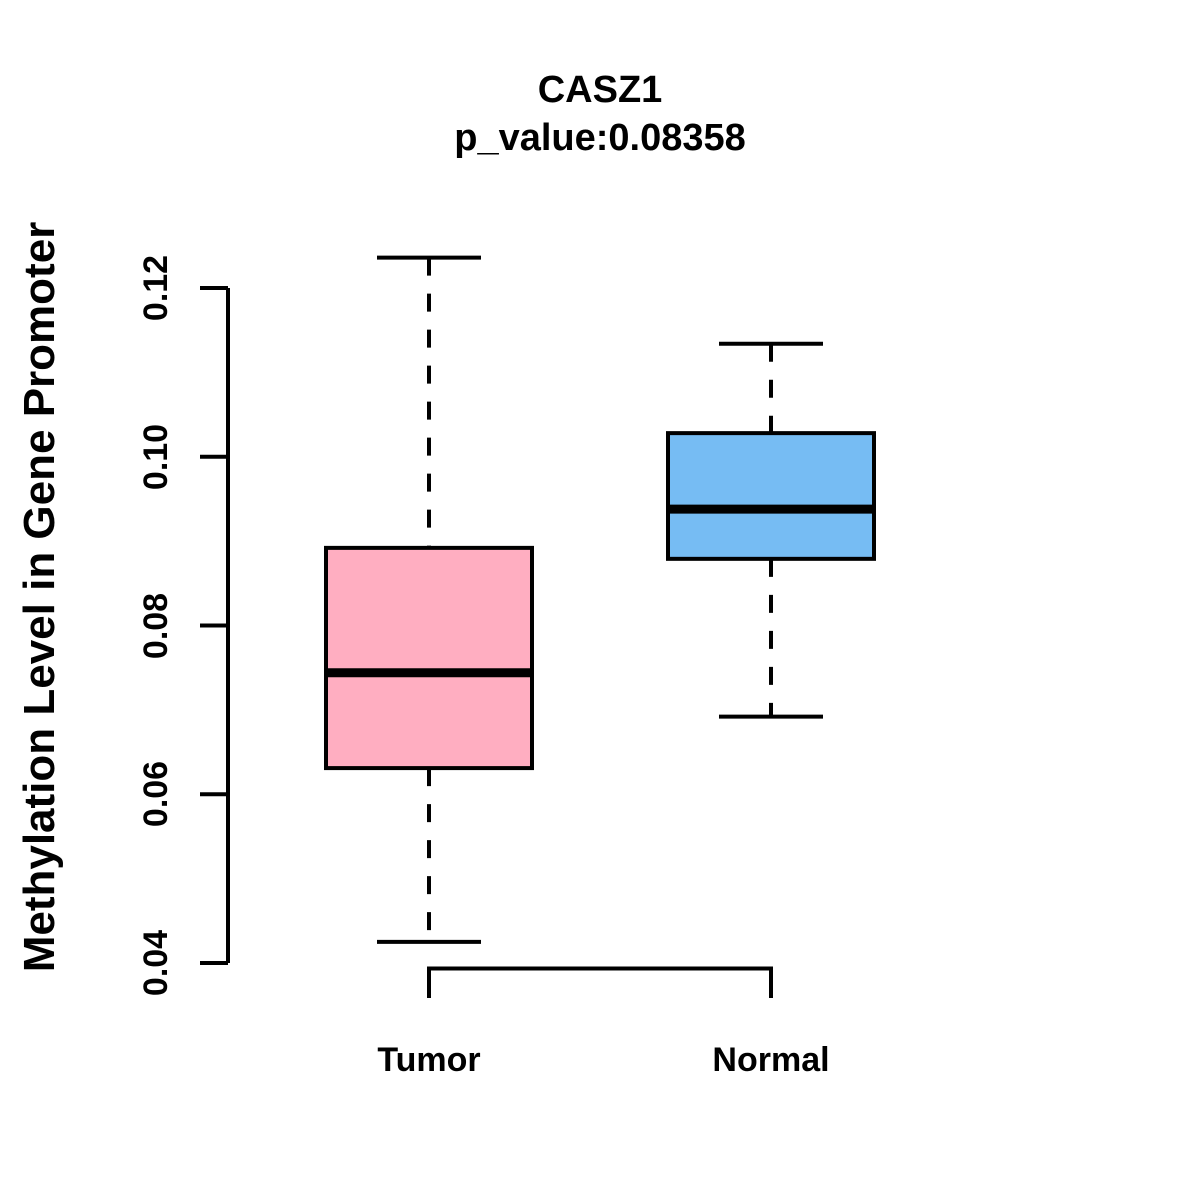 Image resolution: width=1200 pixels, height=1200 pixels. I want to click on y-tick-label: 0.04, so click(156, 963).